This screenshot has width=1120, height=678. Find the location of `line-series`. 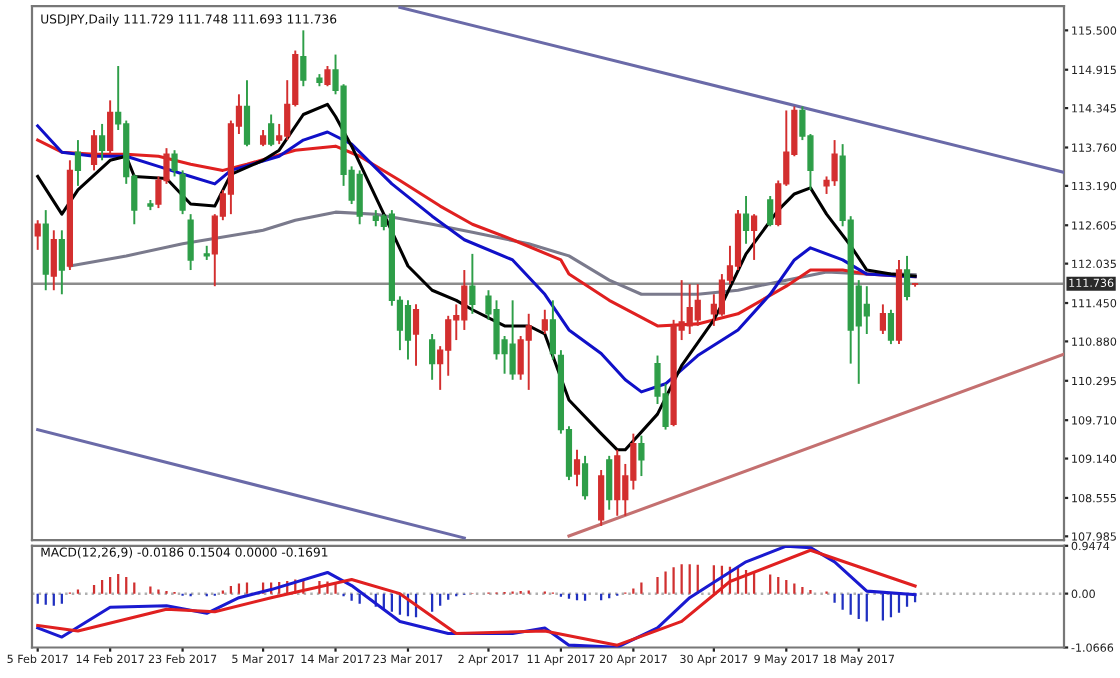

line-series is located at coordinates (492, 253).